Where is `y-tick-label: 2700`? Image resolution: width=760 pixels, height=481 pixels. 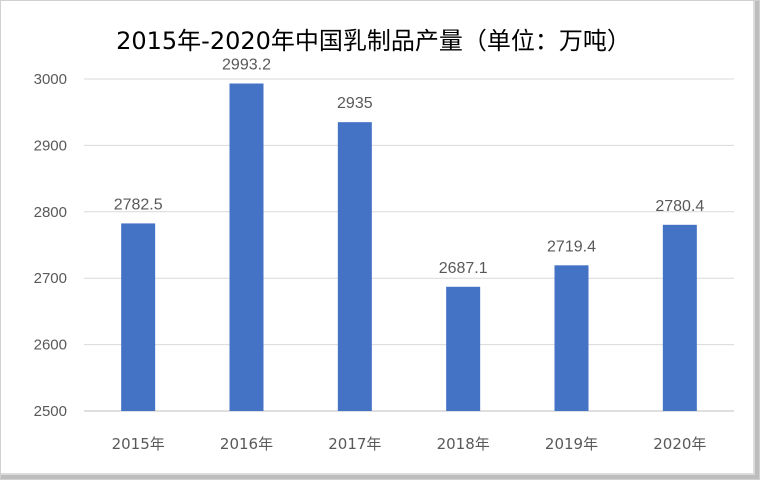
y-tick-label: 2700 is located at coordinates (50, 278).